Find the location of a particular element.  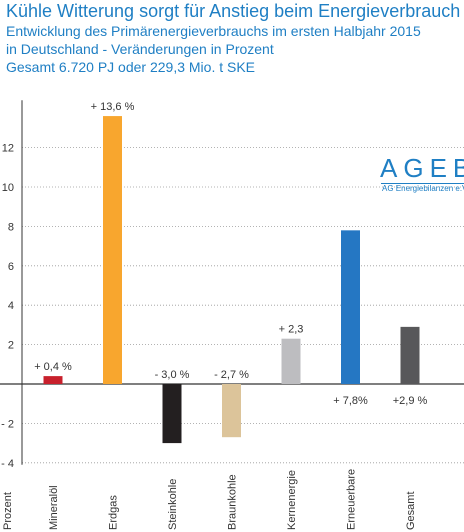

y-tick-label: 10 is located at coordinates (8, 188).